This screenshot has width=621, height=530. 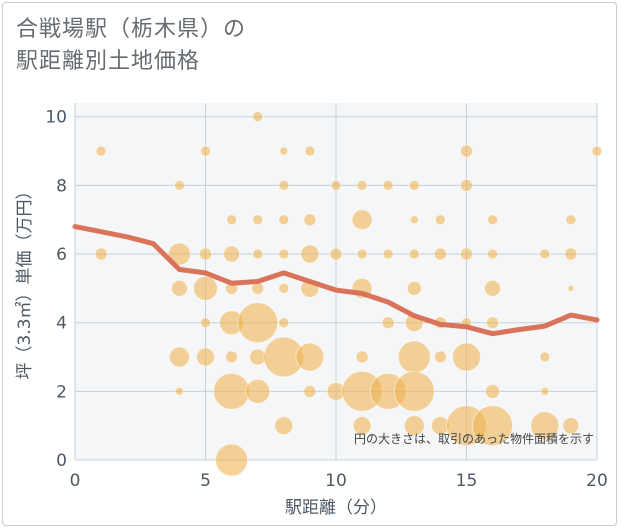 I want to click on y-tick-label: 0, so click(x=61, y=461).